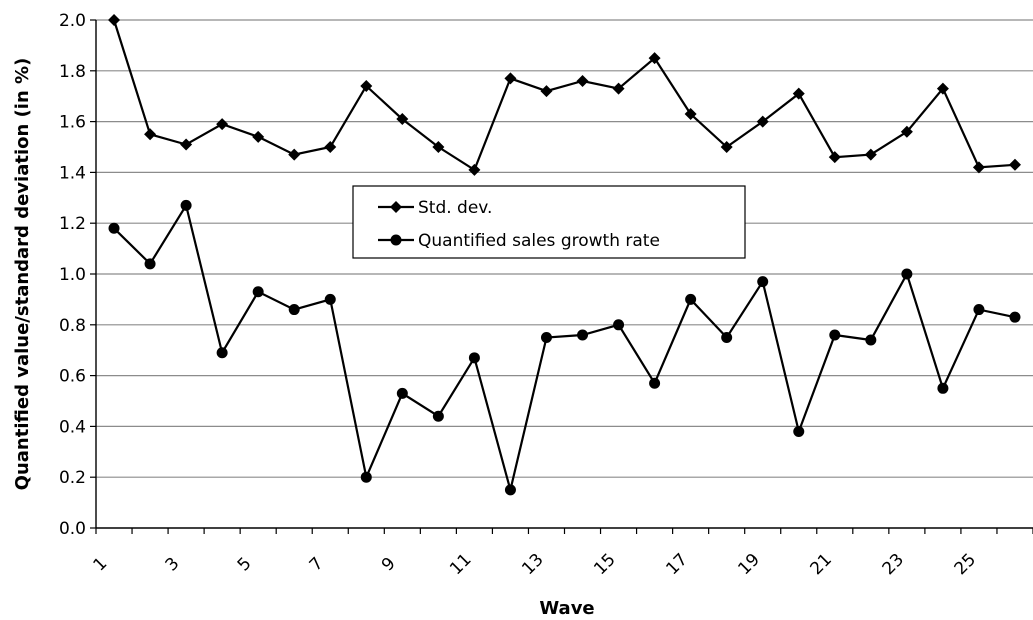  I want to click on y-tick-label: 1.8, so click(72, 72).